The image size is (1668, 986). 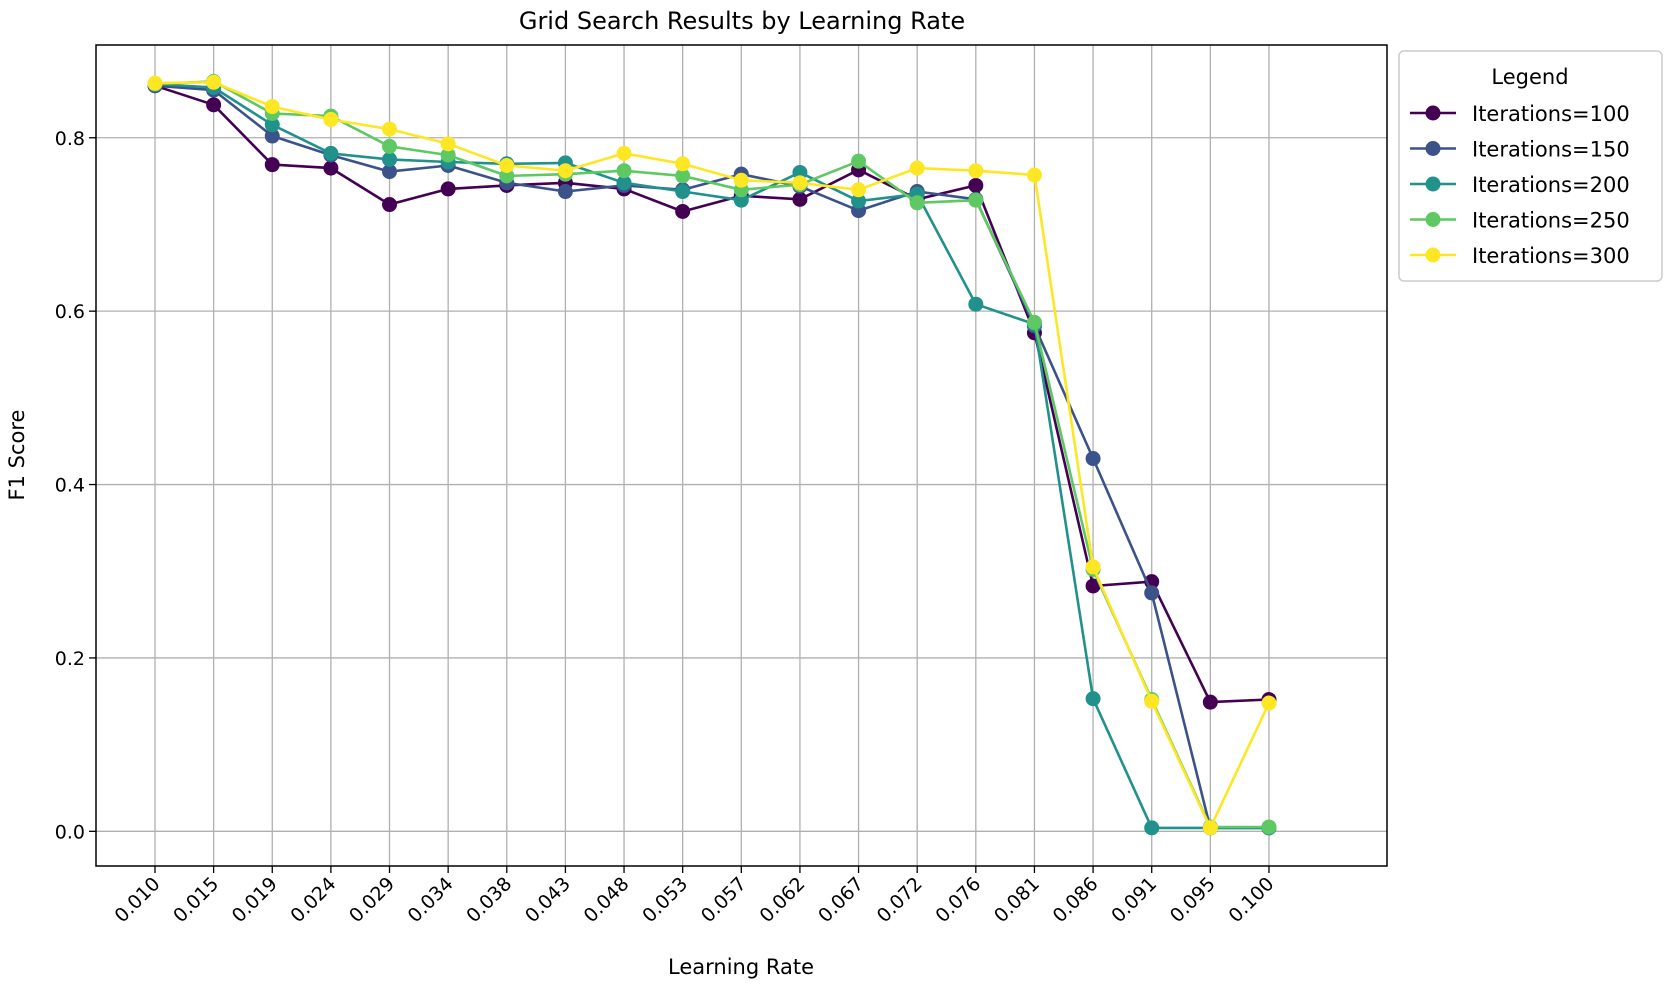 What do you see at coordinates (782, 900) in the screenshot?
I see `x-tick-label: 0.062` at bounding box center [782, 900].